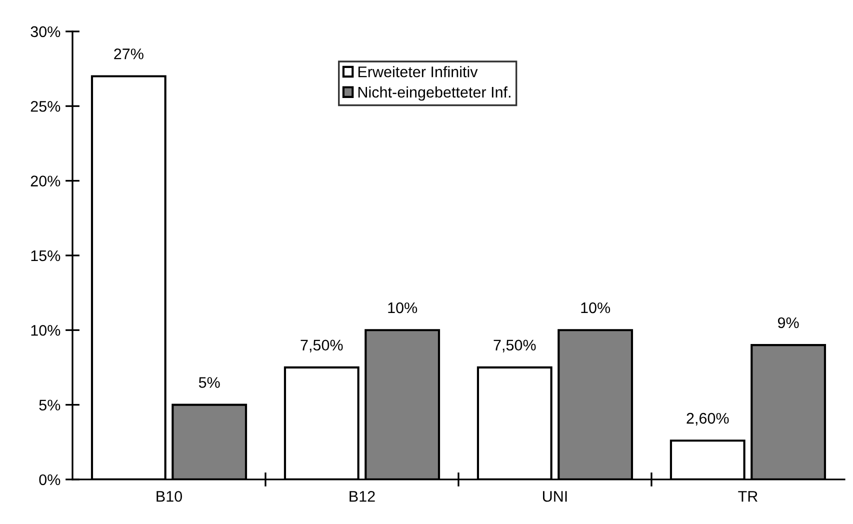 The height and width of the screenshot is (524, 853). What do you see at coordinates (209, 382) in the screenshot?
I see `data-label: 5%` at bounding box center [209, 382].